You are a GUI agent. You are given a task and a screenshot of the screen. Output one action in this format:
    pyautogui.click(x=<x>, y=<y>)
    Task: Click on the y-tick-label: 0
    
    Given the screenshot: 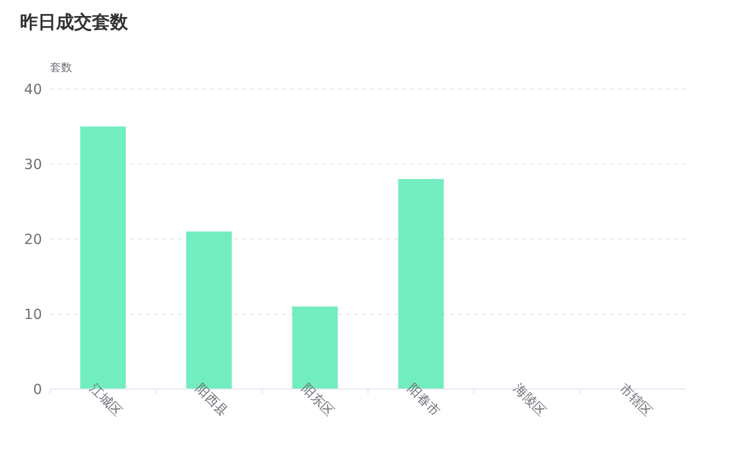 What is the action you would take?
    pyautogui.click(x=37, y=390)
    